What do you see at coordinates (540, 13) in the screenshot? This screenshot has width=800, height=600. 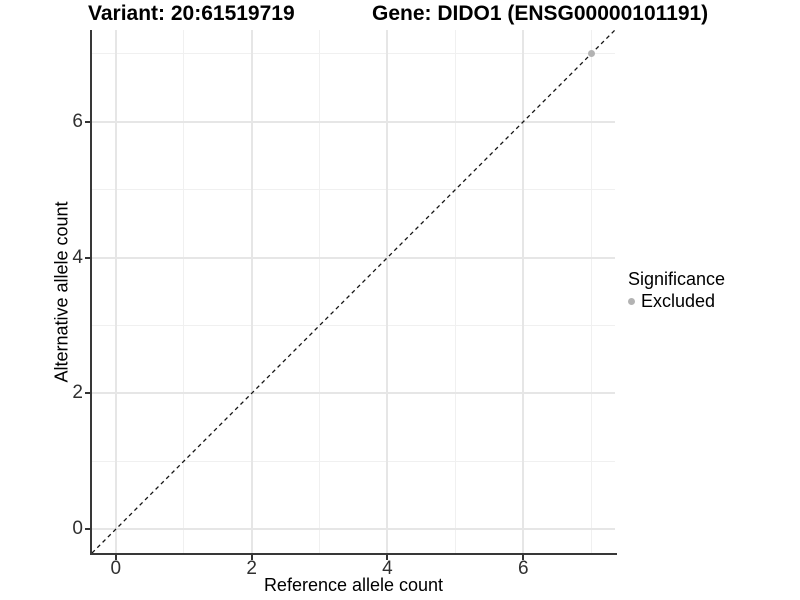 I see `gene-title: Gene: DIDO1 (ENSG00000101191)` at bounding box center [540, 13].